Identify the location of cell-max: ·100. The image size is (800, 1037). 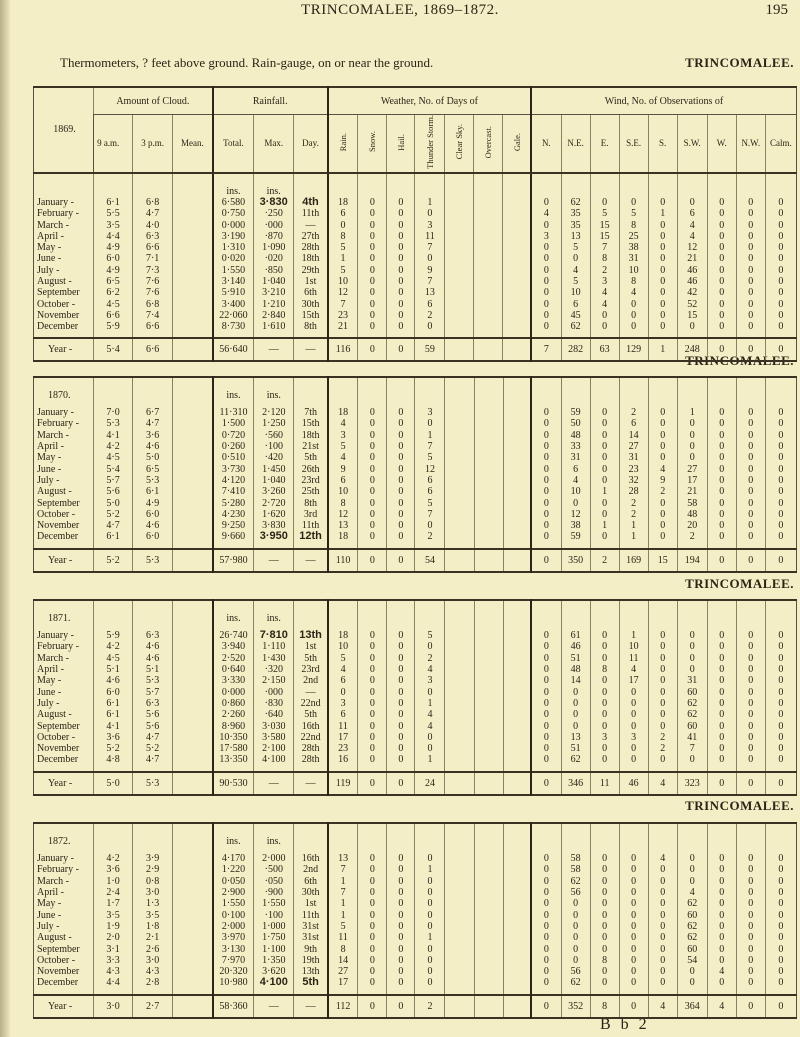
(273, 915).